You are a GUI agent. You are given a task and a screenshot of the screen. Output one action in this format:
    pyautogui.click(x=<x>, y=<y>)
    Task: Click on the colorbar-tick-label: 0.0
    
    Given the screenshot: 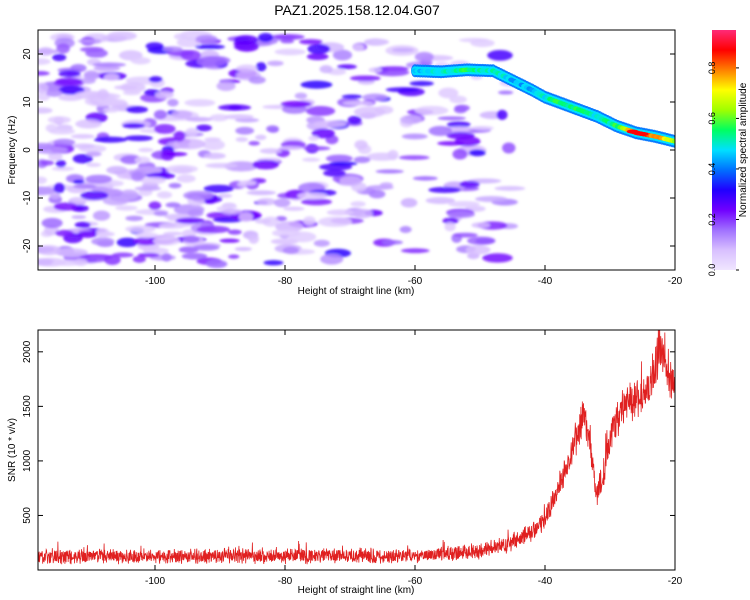 What is the action you would take?
    pyautogui.click(x=712, y=270)
    